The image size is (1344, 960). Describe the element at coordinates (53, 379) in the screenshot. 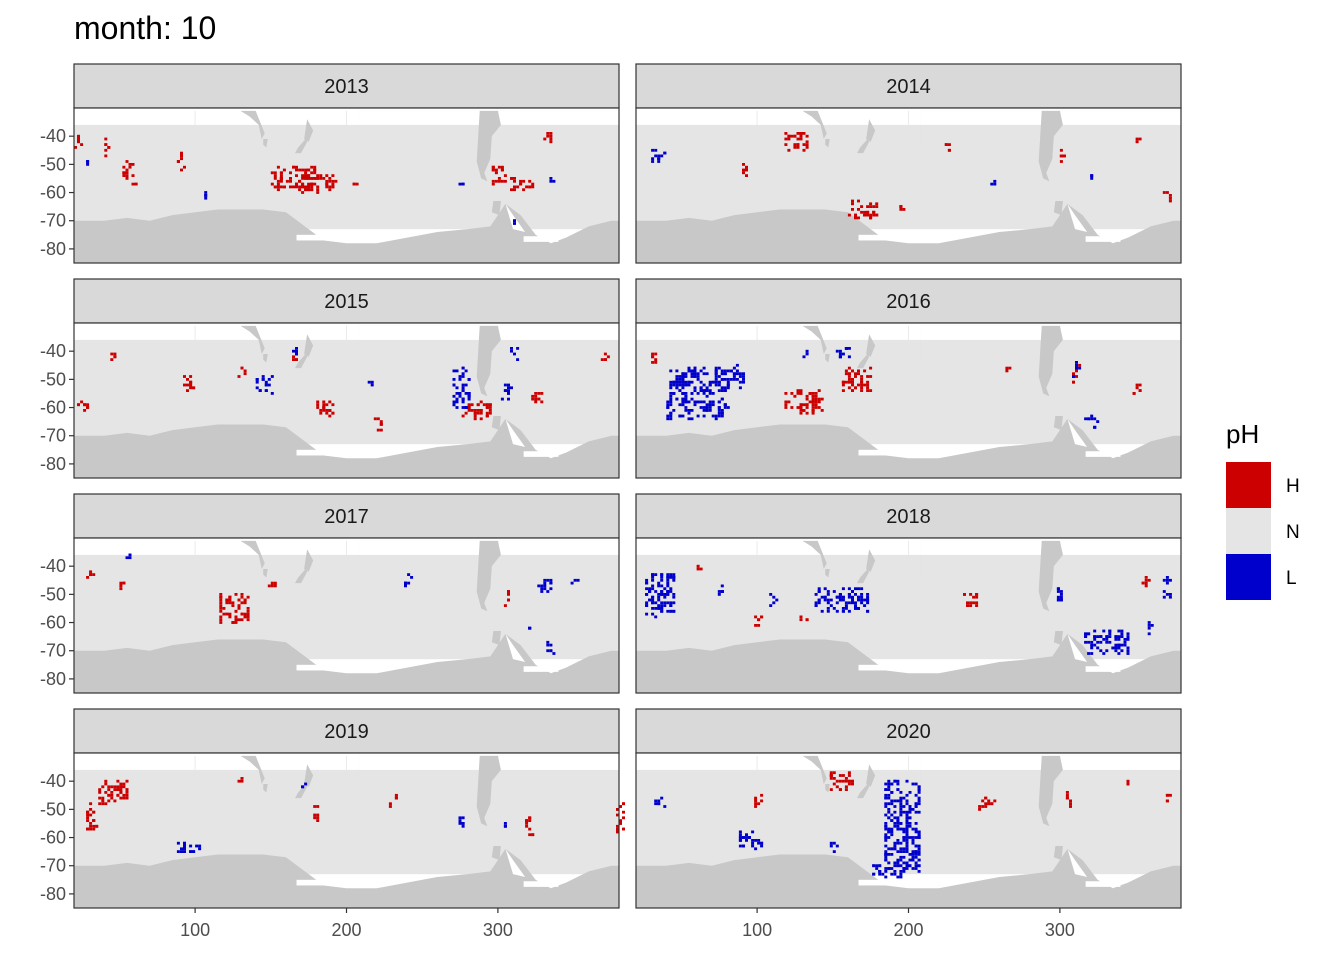

I see `y-tick-label: -50` at that location.